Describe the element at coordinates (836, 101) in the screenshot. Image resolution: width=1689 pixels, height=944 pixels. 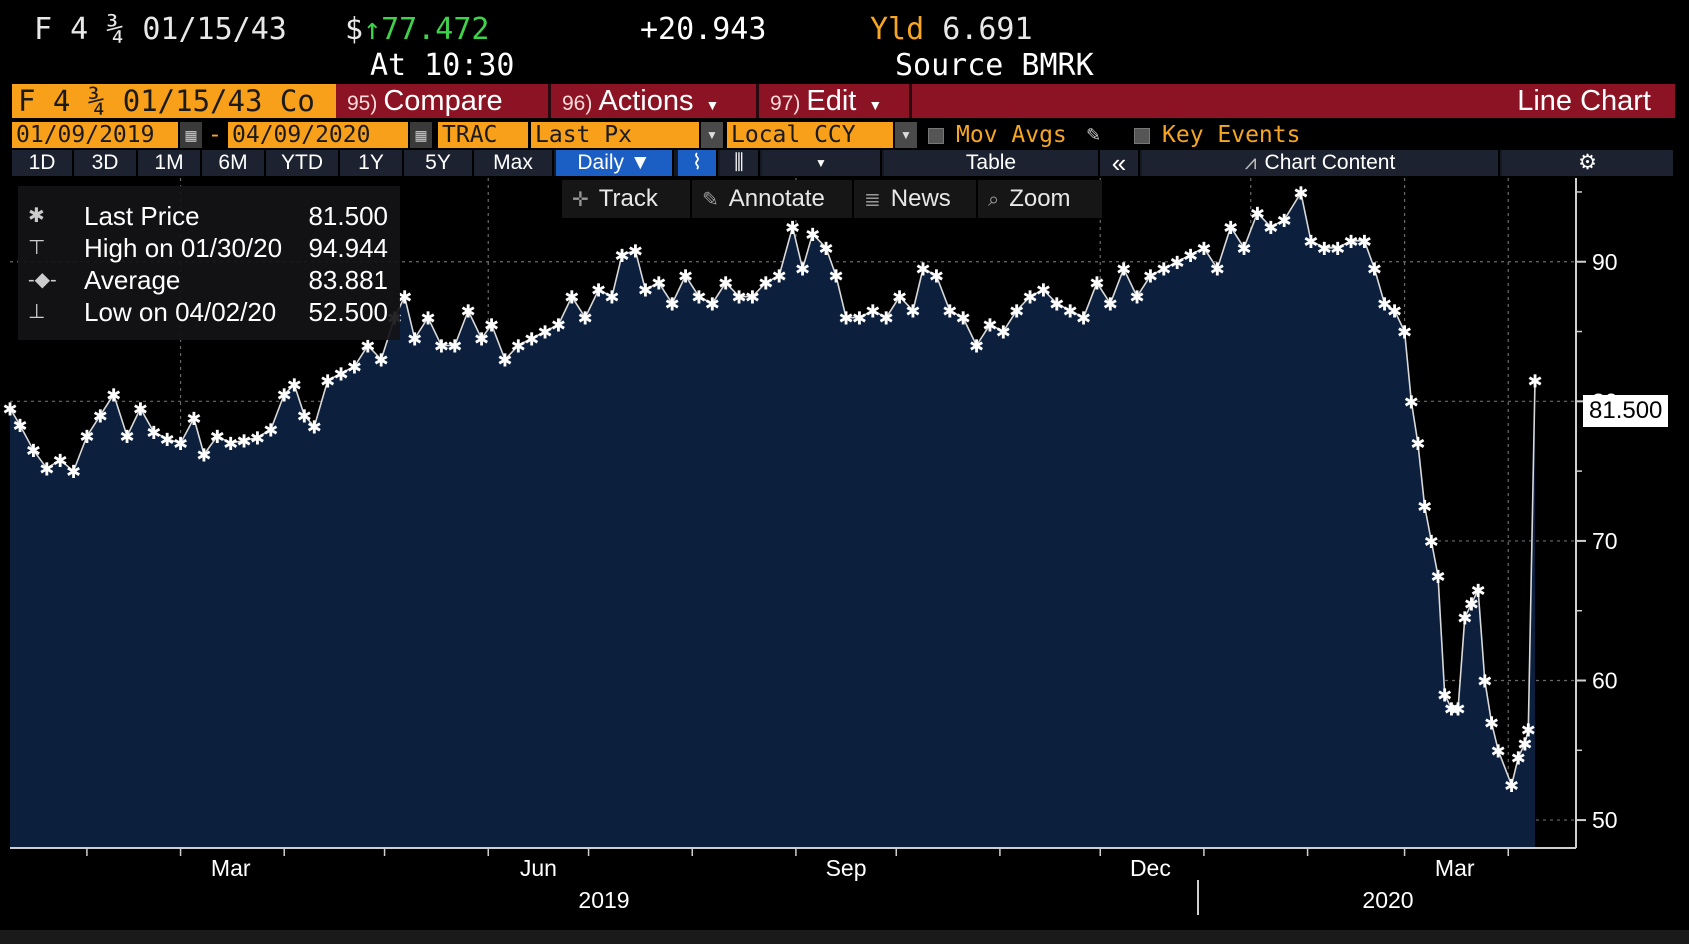
I see `edit-button: 97) Edit ▼` at that location.